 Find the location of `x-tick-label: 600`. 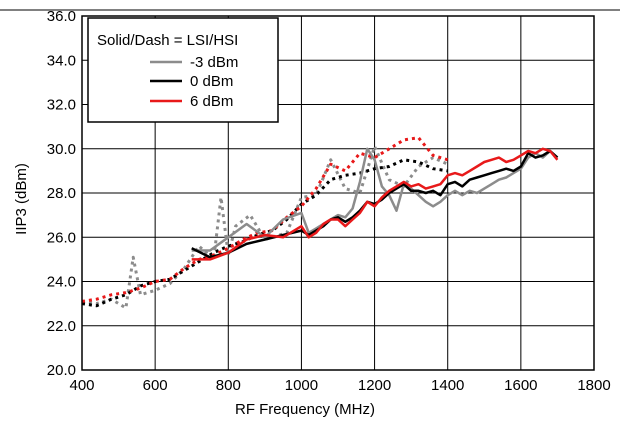

x-tick-label: 600 is located at coordinates (155, 385).